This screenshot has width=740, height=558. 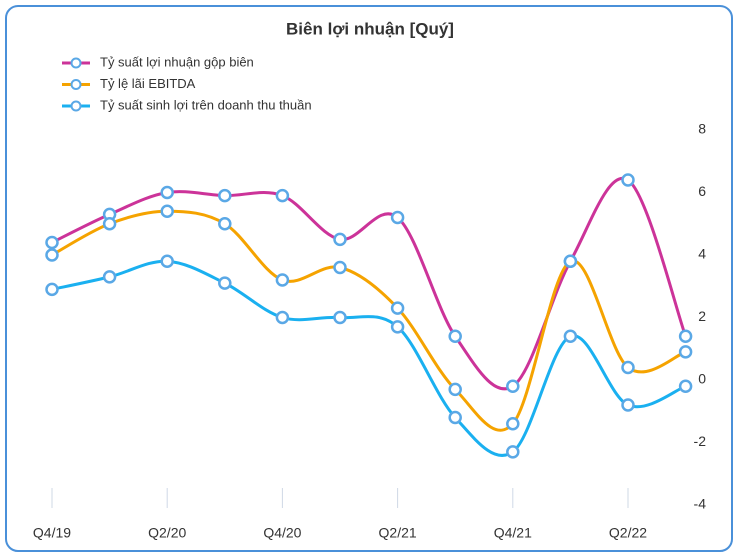 I want to click on x-tick-label: Q4/21, so click(x=513, y=533).